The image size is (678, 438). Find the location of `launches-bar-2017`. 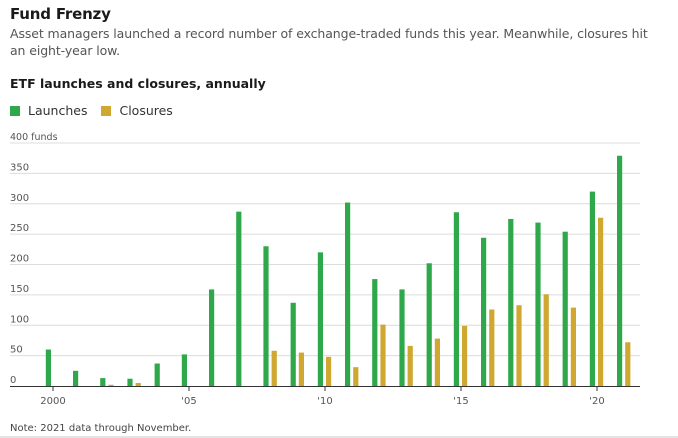

launches-bar-2017 is located at coordinates (511, 302).